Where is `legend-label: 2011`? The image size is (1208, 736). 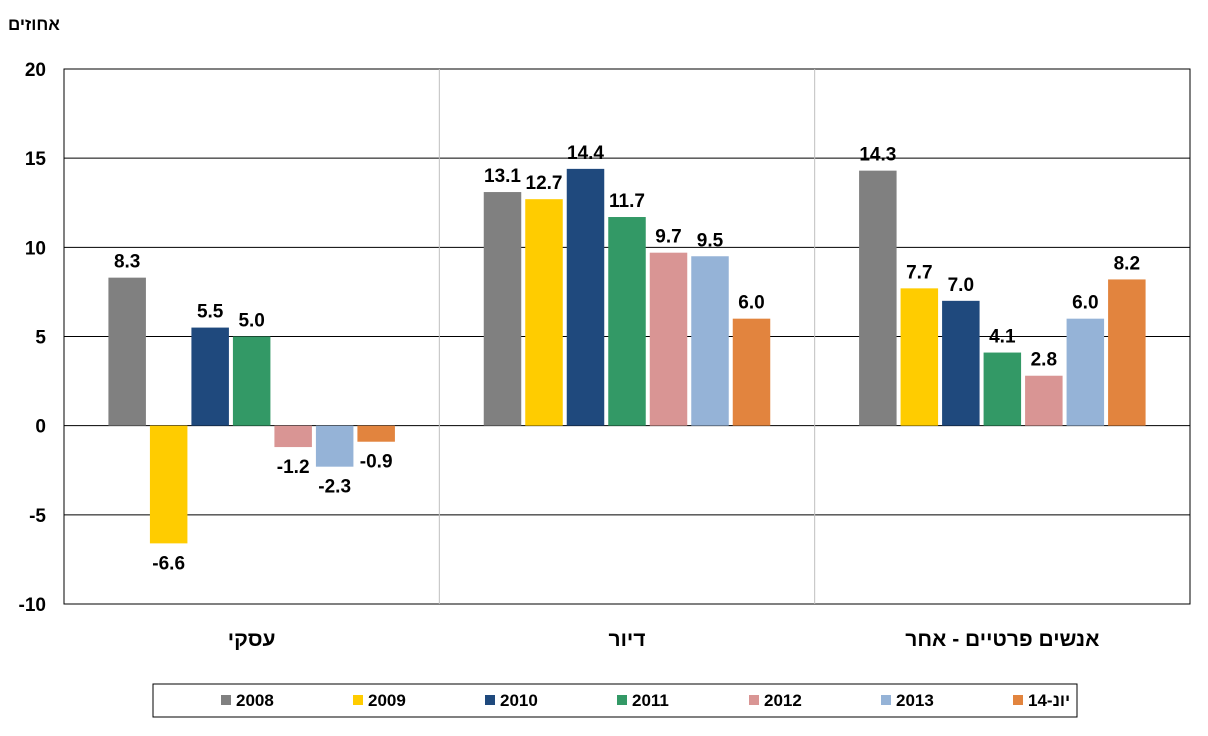
legend-label: 2011 is located at coordinates (650, 700).